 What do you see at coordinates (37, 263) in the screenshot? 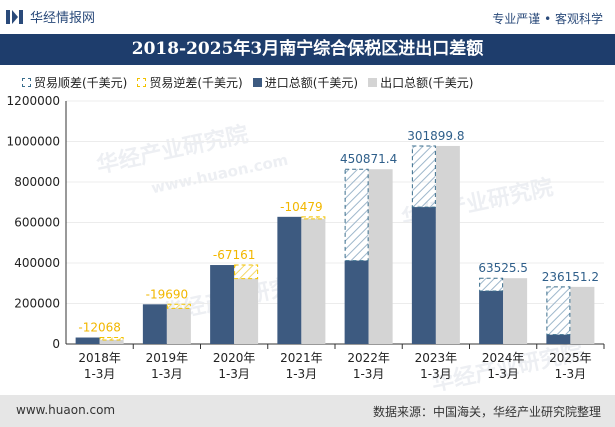
I see `y-tick-label: 400000` at bounding box center [37, 263].